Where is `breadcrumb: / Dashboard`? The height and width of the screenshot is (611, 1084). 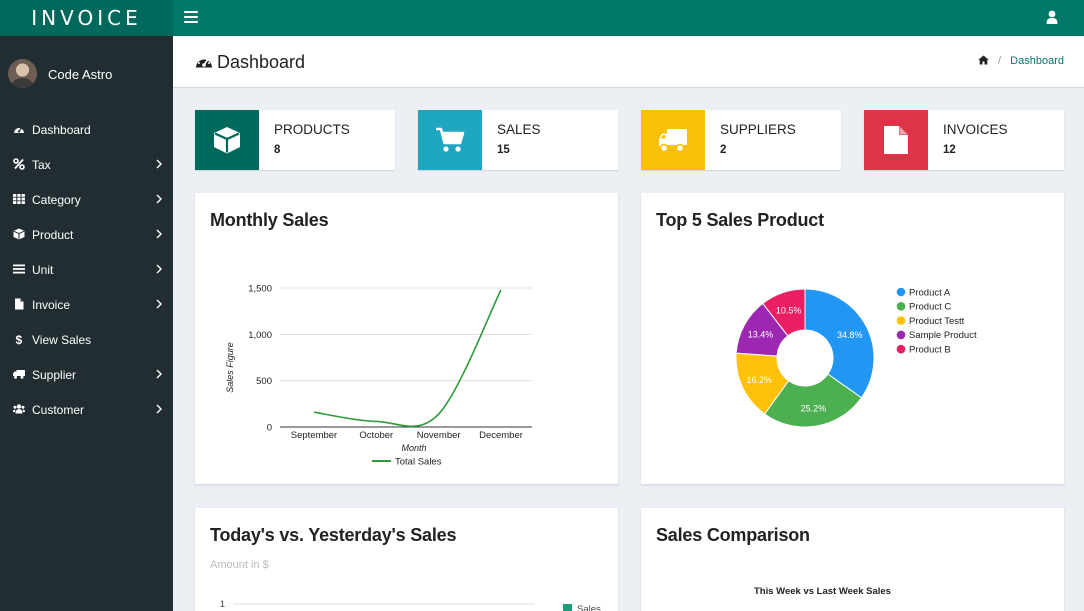
breadcrumb: / Dashboard is located at coordinates (1021, 61).